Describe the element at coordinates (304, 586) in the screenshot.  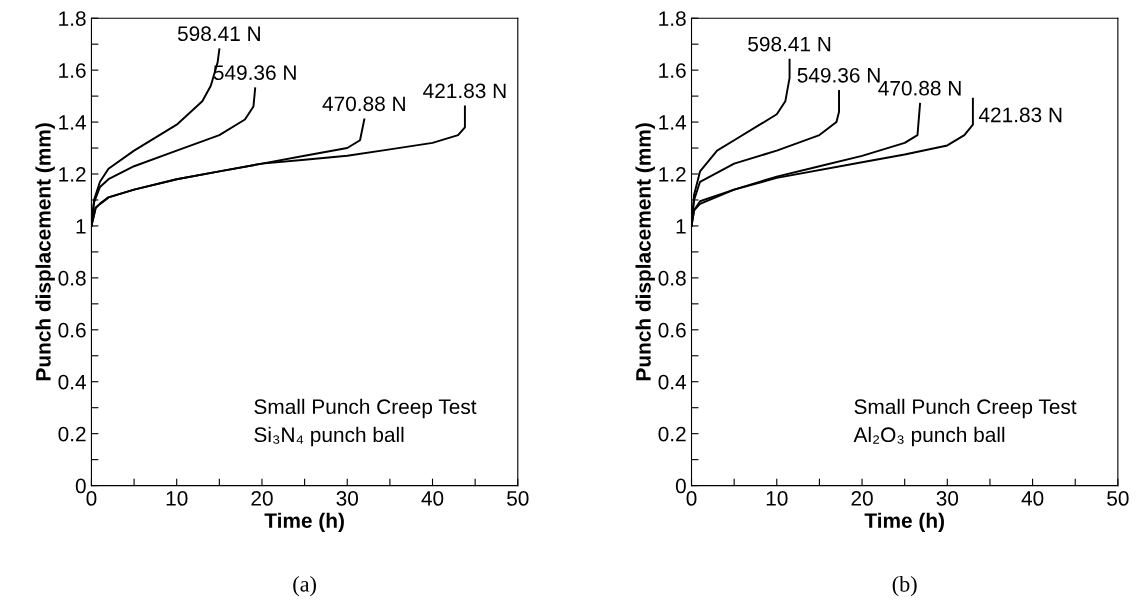
I see `text: (a)` at that location.